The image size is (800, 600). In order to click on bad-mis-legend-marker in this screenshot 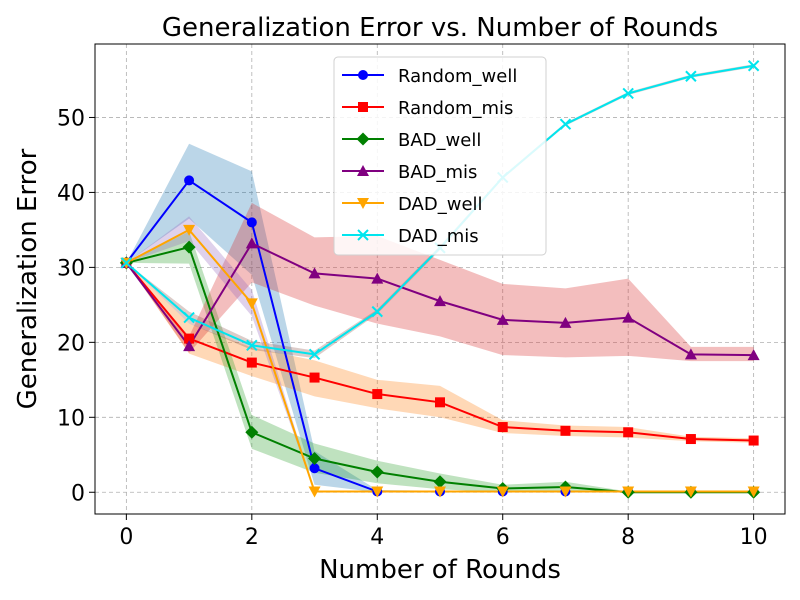, I will do `click(363, 170)`.